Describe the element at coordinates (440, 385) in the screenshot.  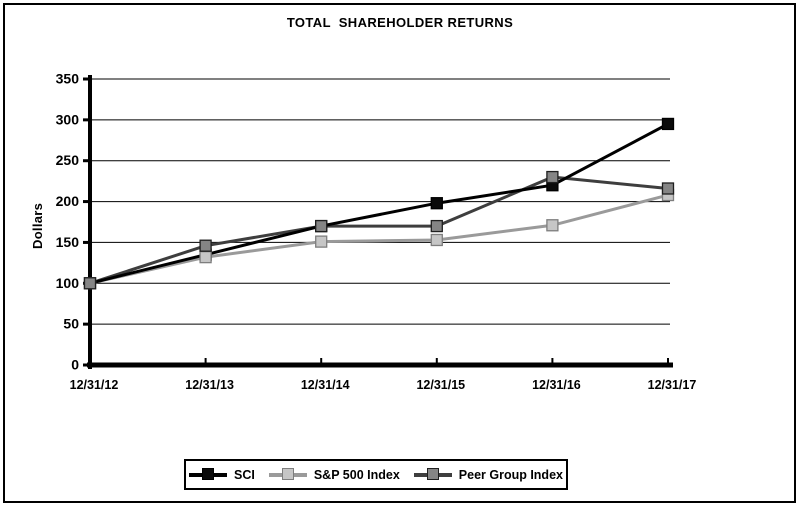
I see `x-tick-label: 12/31/15` at that location.